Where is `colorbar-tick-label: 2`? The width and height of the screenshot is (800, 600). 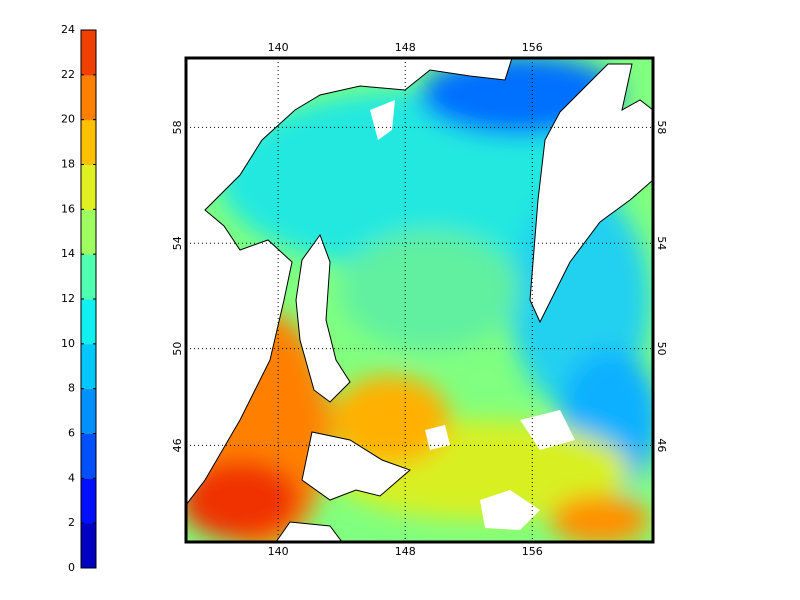
colorbar-tick-label: 2 is located at coordinates (71, 522).